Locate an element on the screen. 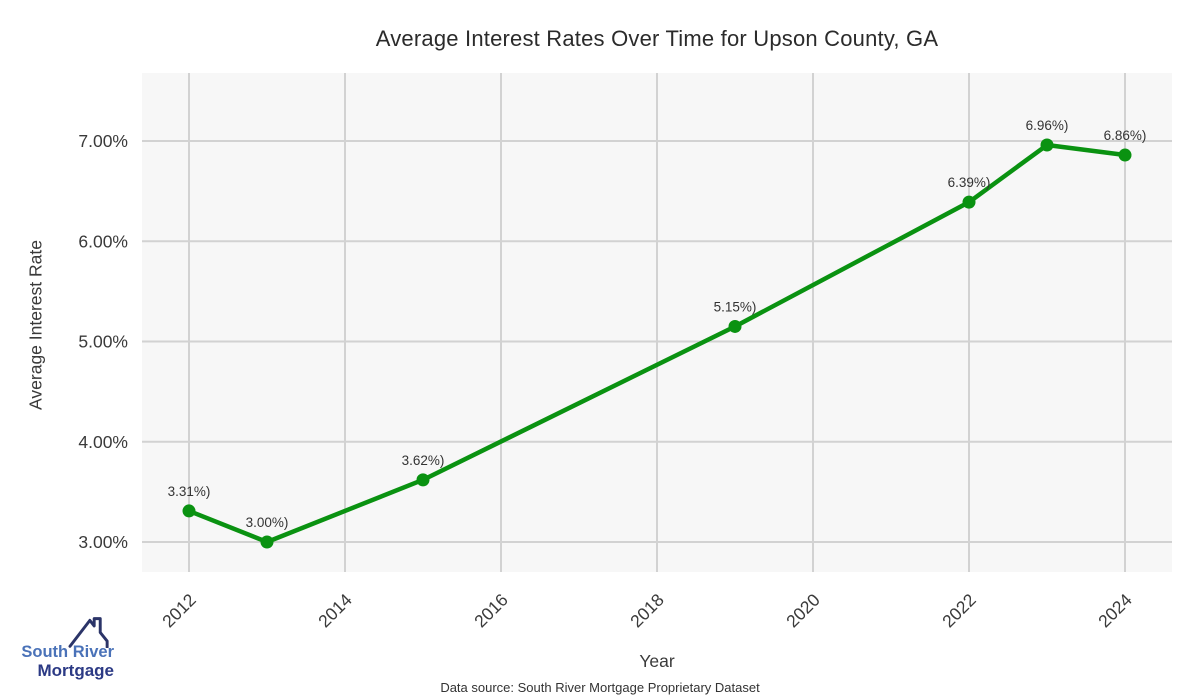  x-tick-label: 2014 is located at coordinates (335, 611).